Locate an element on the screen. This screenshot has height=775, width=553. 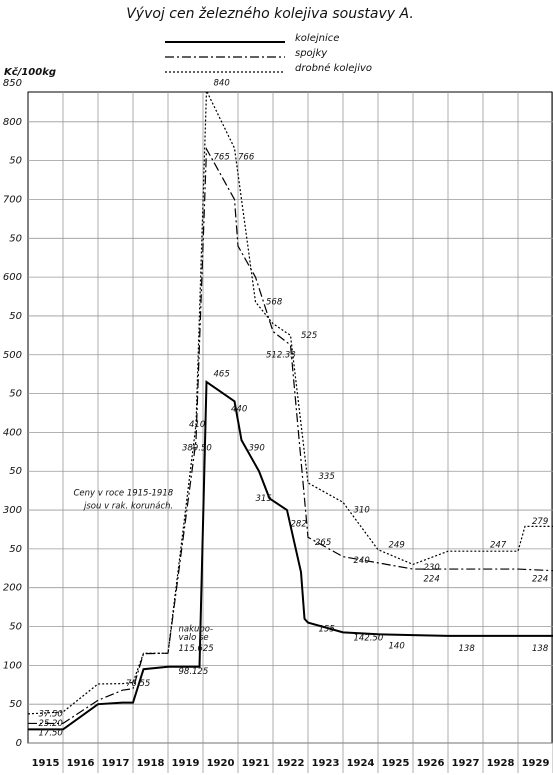
y-tick-label: 300 is located at coordinates (12, 510).